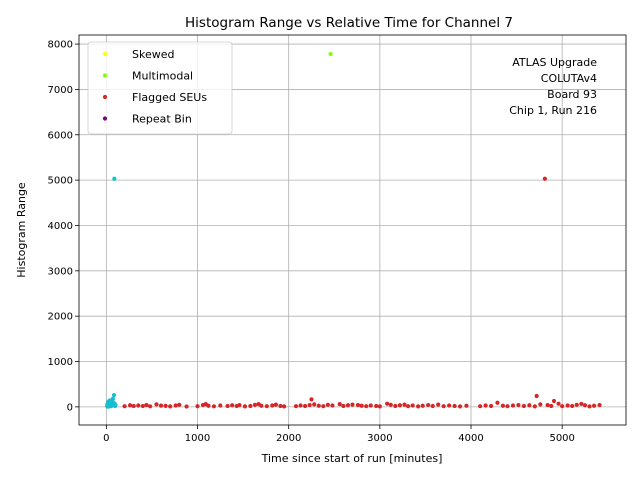 This screenshot has width=640, height=480. I want to click on x-tick-label: 4000, so click(470, 438).